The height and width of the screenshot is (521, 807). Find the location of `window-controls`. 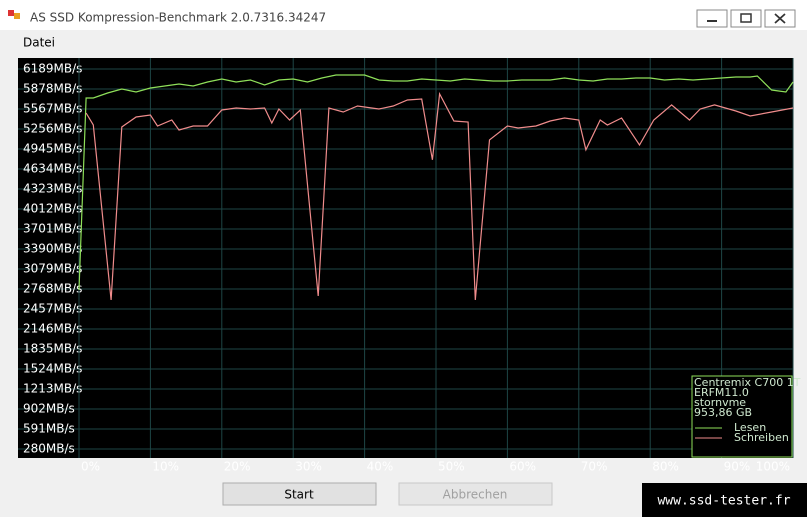

window-controls is located at coordinates (746, 18).